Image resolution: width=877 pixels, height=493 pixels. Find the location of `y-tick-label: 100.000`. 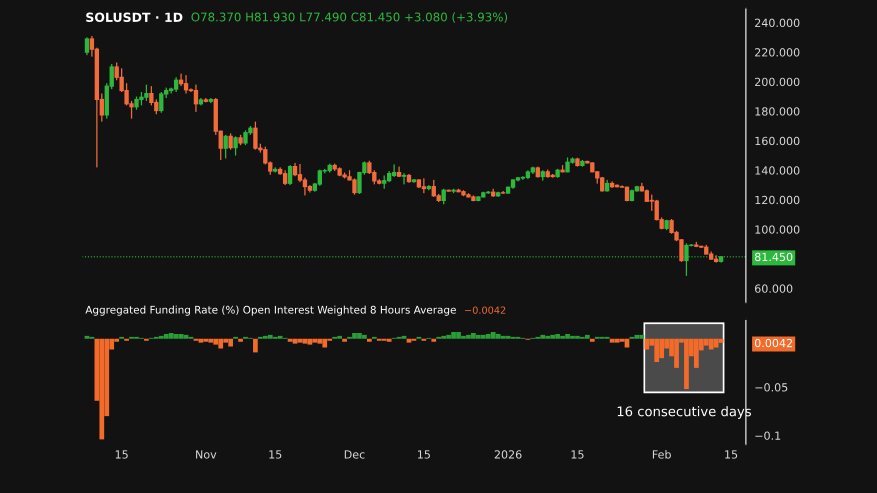

y-tick-label: 100.000 is located at coordinates (777, 229).